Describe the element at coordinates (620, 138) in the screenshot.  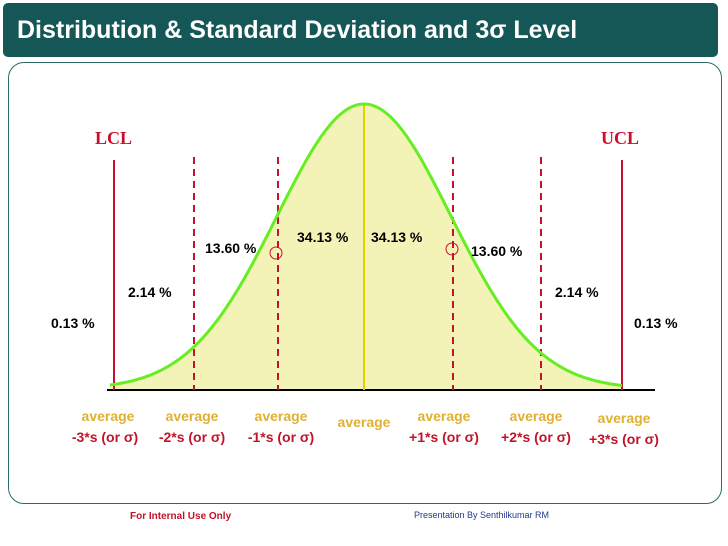
I see `ucl-label: UCL` at that location.